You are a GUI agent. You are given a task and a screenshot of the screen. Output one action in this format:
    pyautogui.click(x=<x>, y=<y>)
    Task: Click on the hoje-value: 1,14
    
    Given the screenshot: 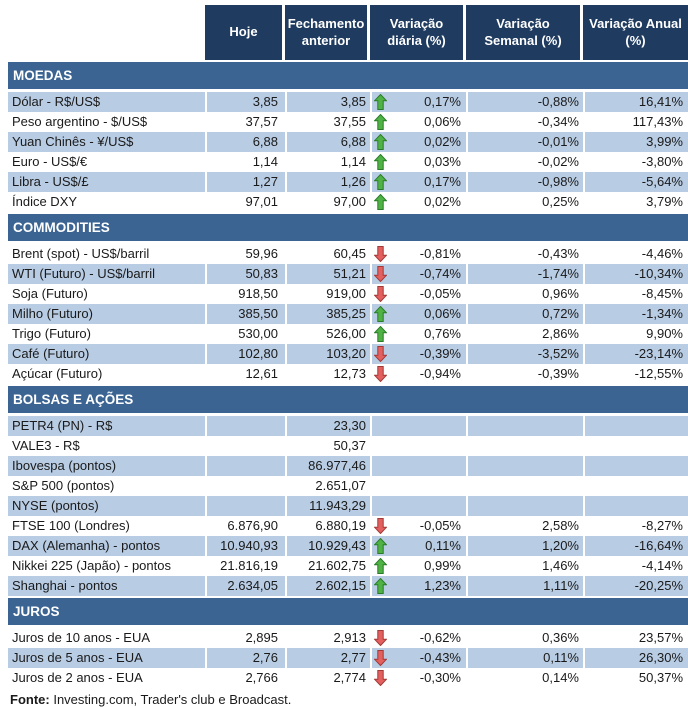 What is the action you would take?
    pyautogui.click(x=245, y=162)
    